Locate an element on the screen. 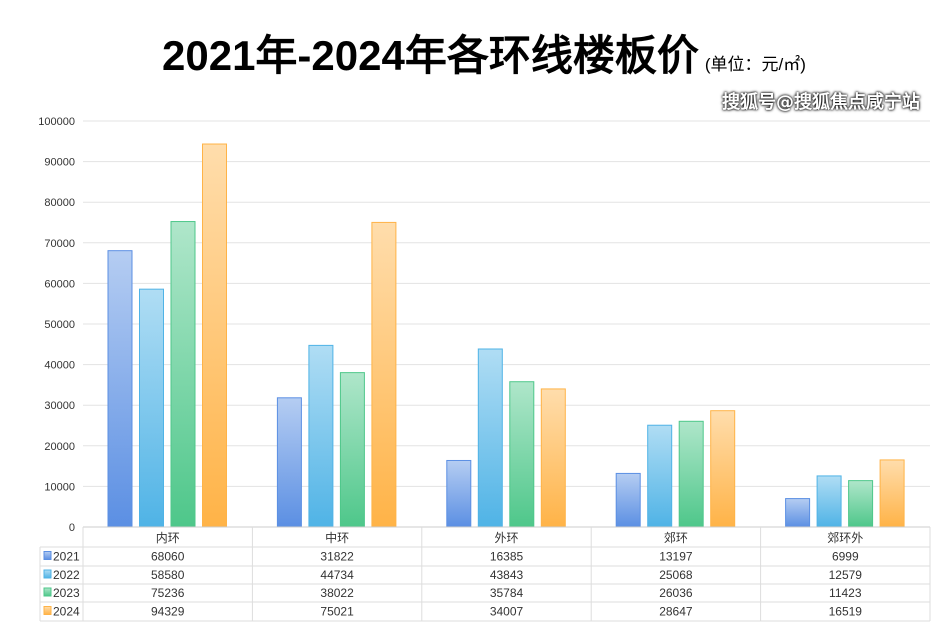 The image size is (940, 635). data-cell: 25068 is located at coordinates (676, 575).